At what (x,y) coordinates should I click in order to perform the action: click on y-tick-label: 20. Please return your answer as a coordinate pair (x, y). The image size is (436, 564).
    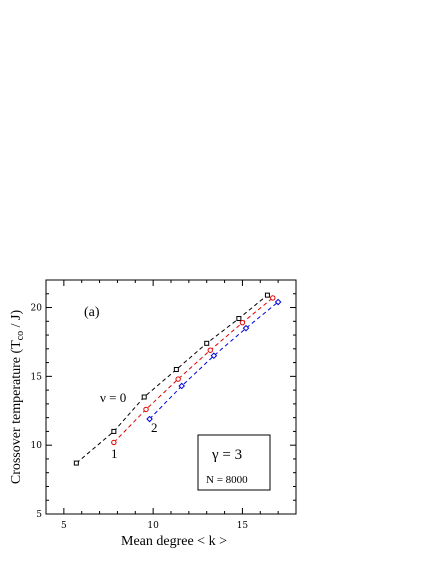
    Looking at the image, I should click on (37, 309).